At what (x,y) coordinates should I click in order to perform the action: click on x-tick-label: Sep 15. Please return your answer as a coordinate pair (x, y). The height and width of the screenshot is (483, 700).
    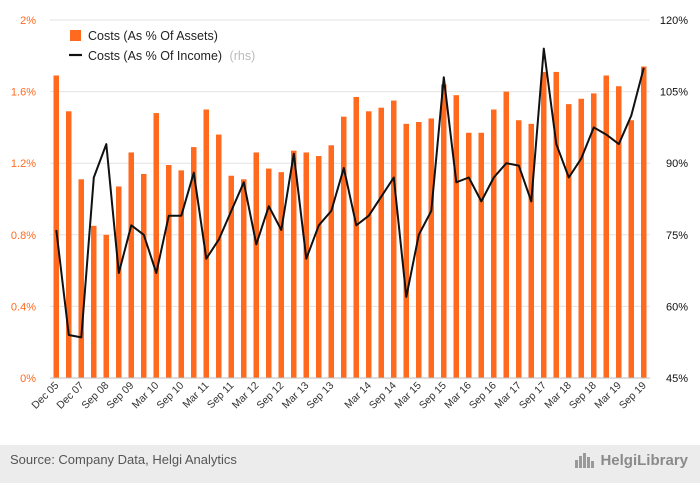
    Looking at the image, I should click on (433, 396).